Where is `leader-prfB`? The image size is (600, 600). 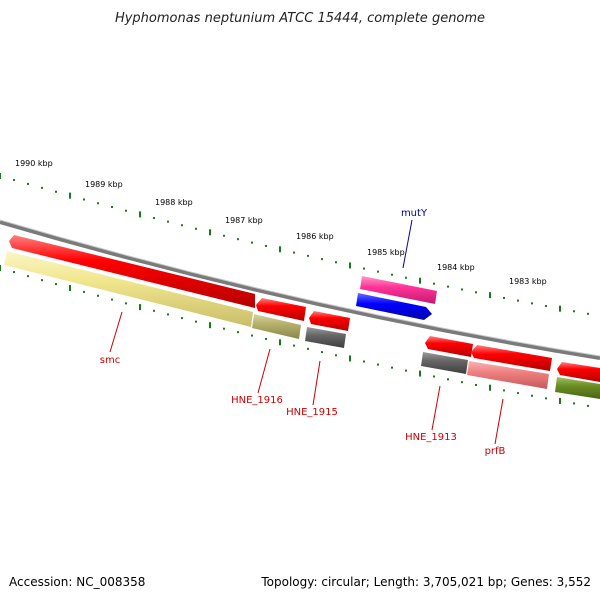 leader-prfB is located at coordinates (499, 421).